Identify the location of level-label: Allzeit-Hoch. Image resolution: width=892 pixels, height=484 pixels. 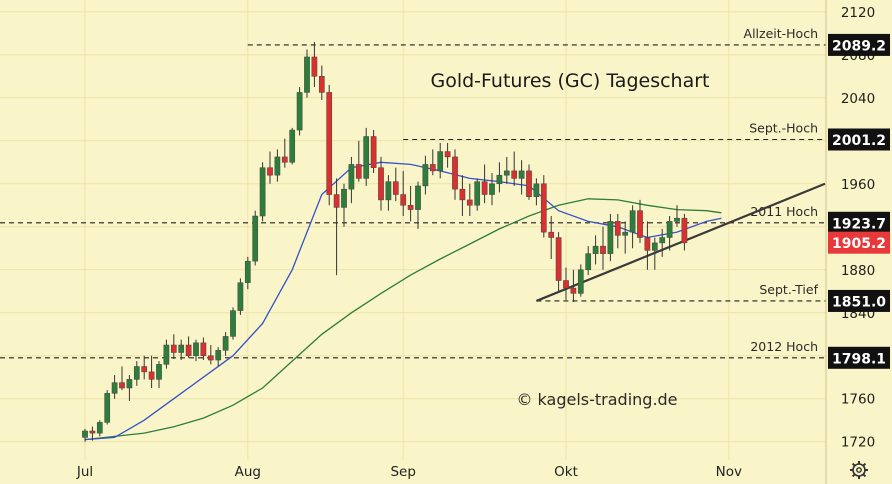
(781, 33).